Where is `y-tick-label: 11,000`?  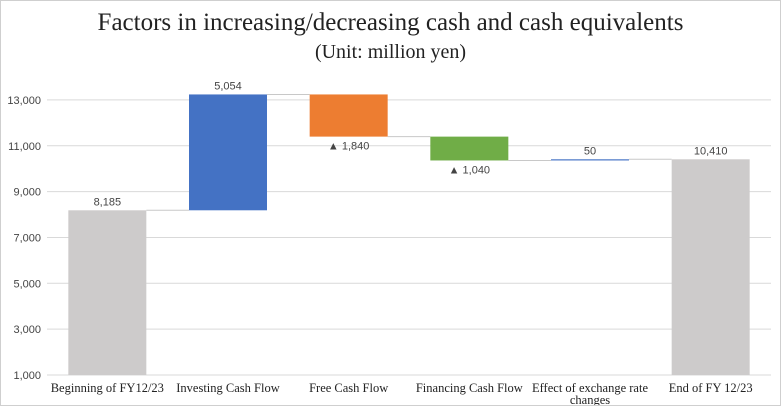 y-tick-label: 11,000 is located at coordinates (24, 147).